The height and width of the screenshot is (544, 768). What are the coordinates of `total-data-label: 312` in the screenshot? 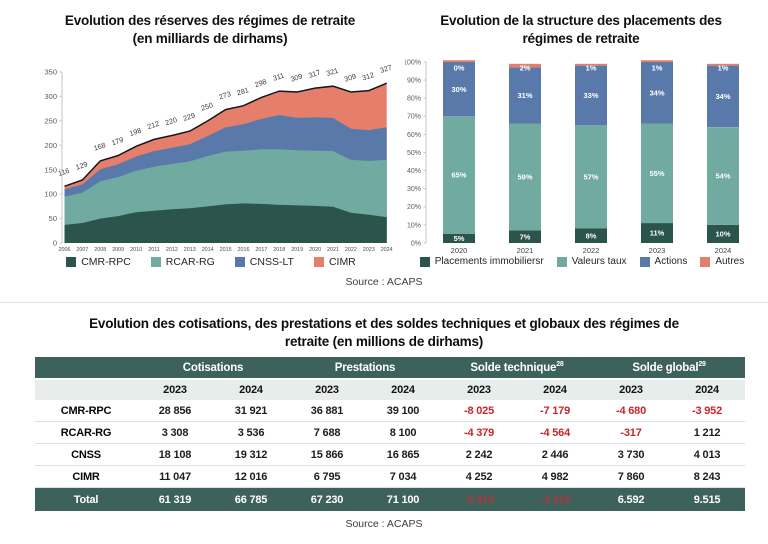 It's located at (368, 76).